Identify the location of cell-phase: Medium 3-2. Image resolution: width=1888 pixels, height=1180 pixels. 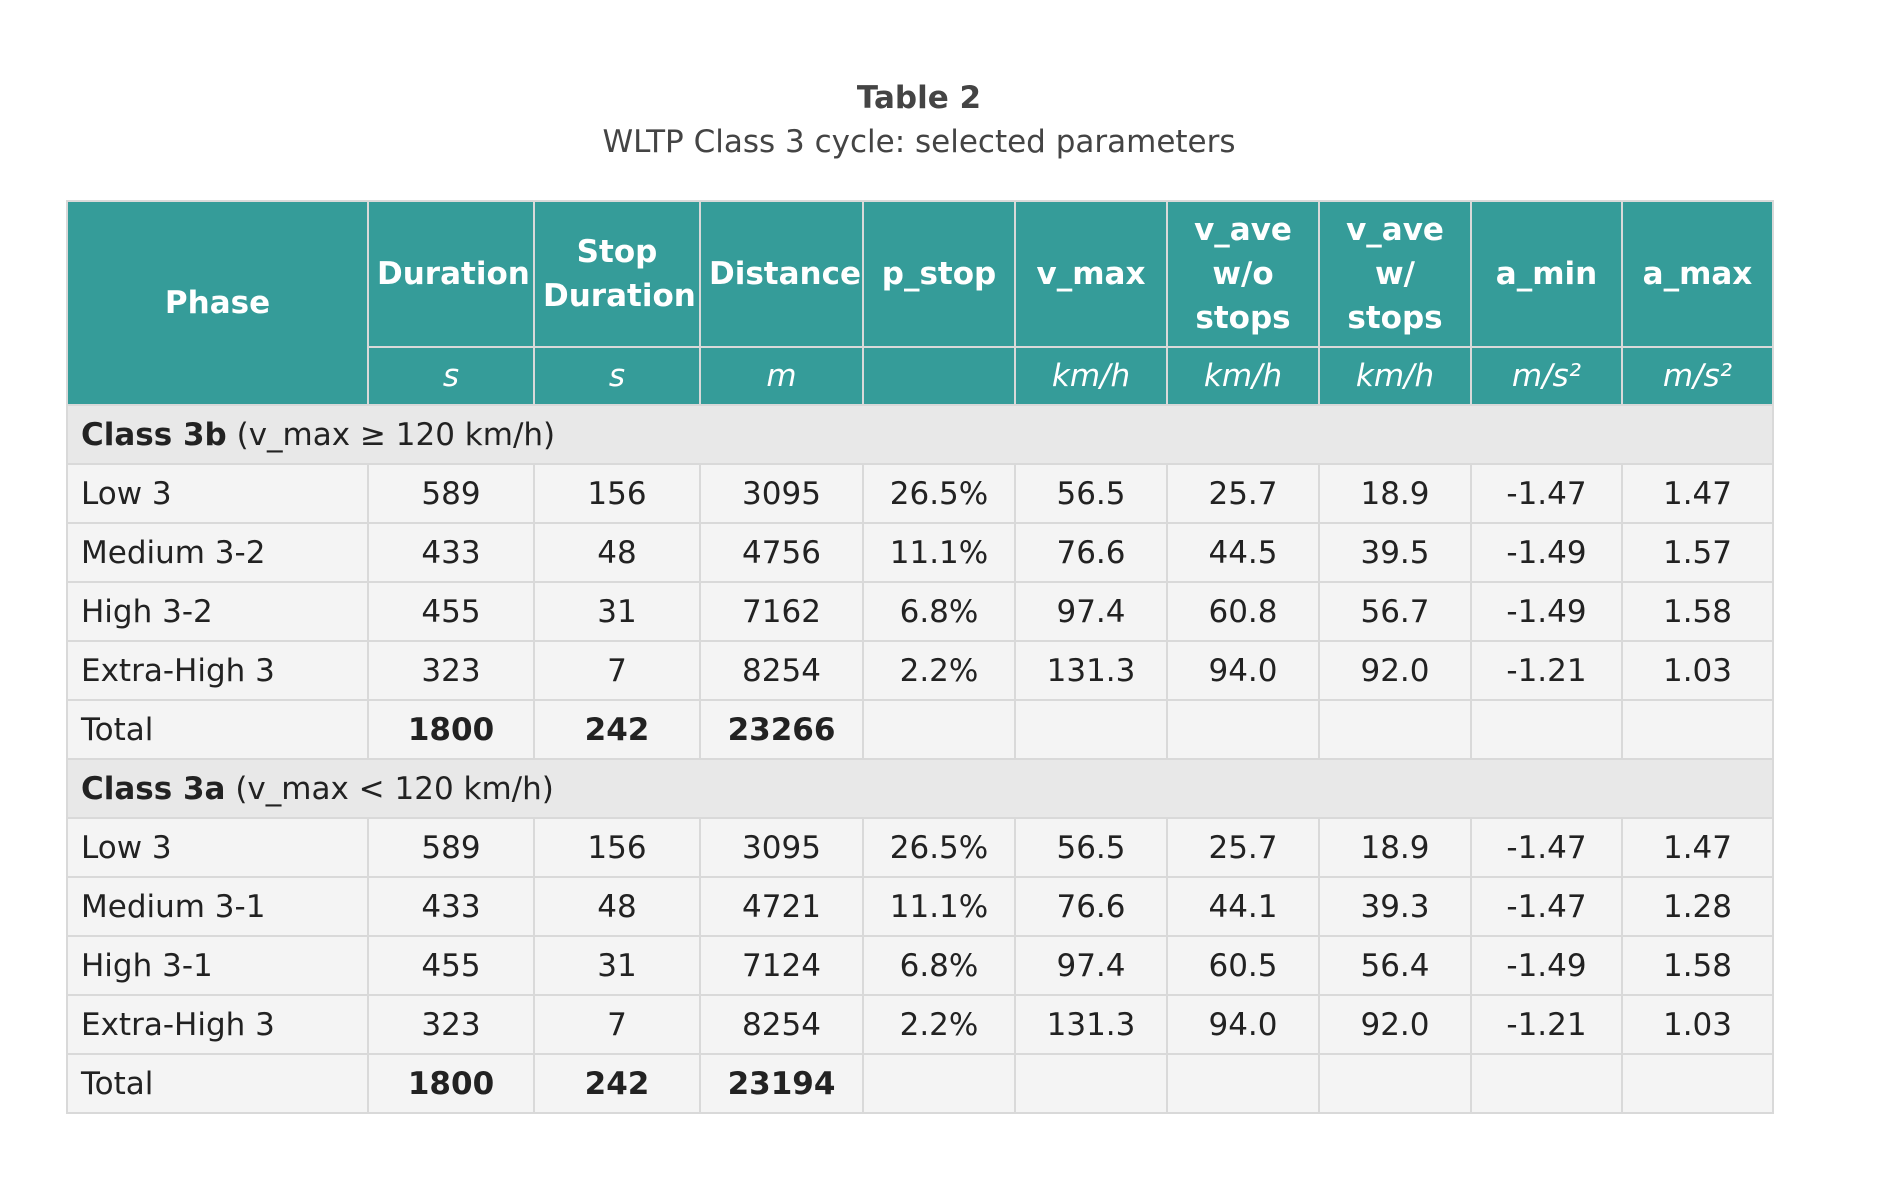
(217, 552).